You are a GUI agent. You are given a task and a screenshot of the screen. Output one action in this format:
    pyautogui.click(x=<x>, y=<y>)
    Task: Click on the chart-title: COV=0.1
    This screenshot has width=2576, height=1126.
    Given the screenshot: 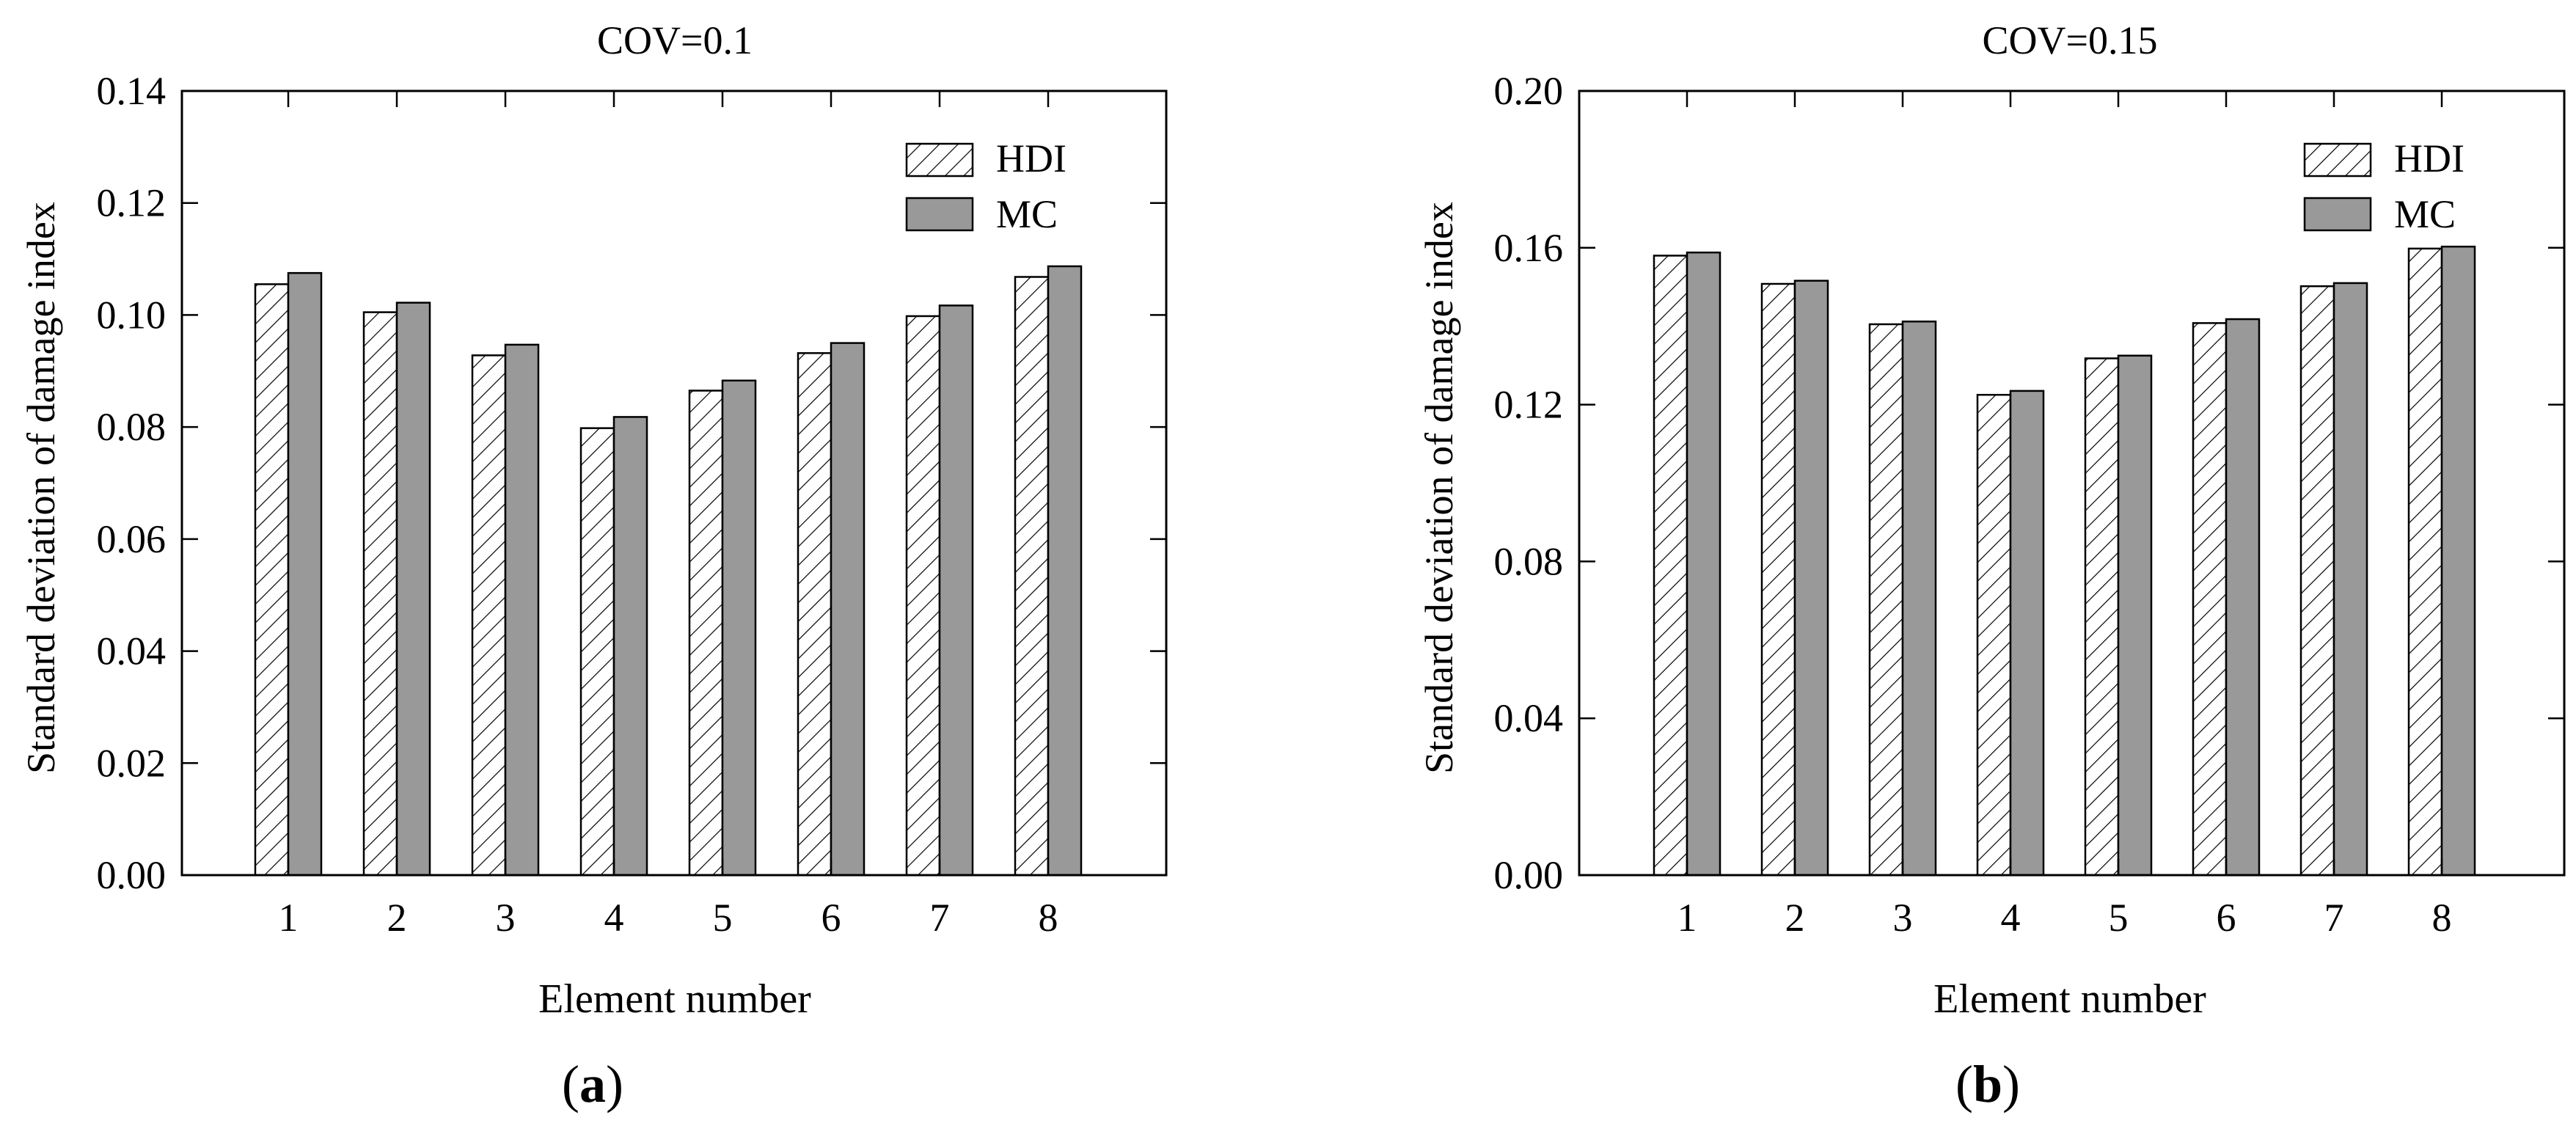 What is the action you would take?
    pyautogui.click(x=675, y=40)
    